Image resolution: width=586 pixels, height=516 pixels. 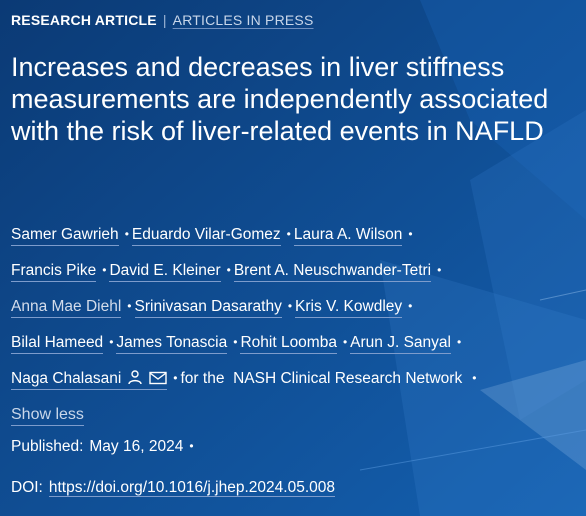 I want to click on author-link: Srinivasan Dasarathy, so click(x=208, y=307).